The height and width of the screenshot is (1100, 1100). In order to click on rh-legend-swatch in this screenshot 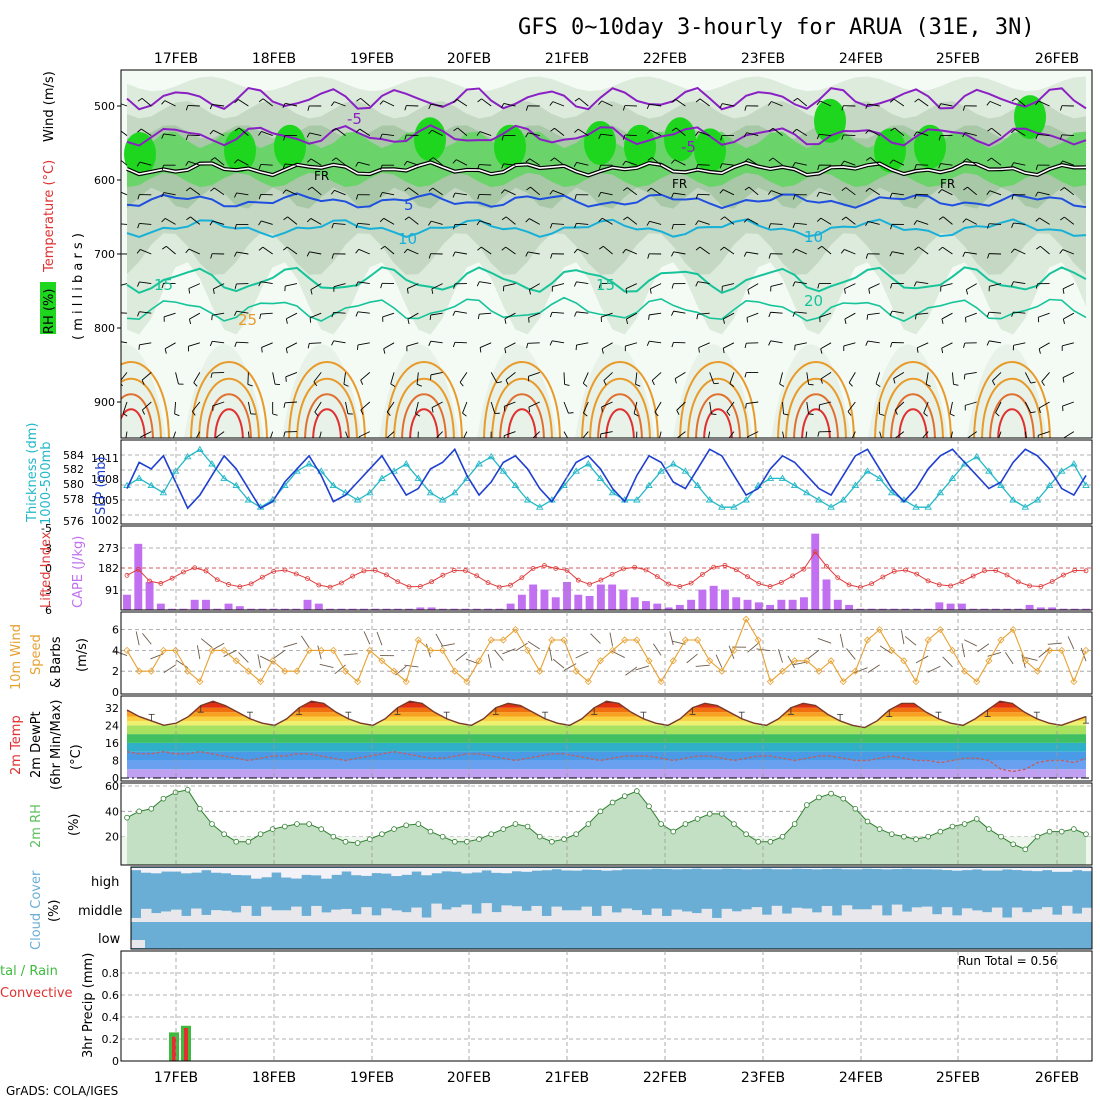, I will do `click(48, 308)`.